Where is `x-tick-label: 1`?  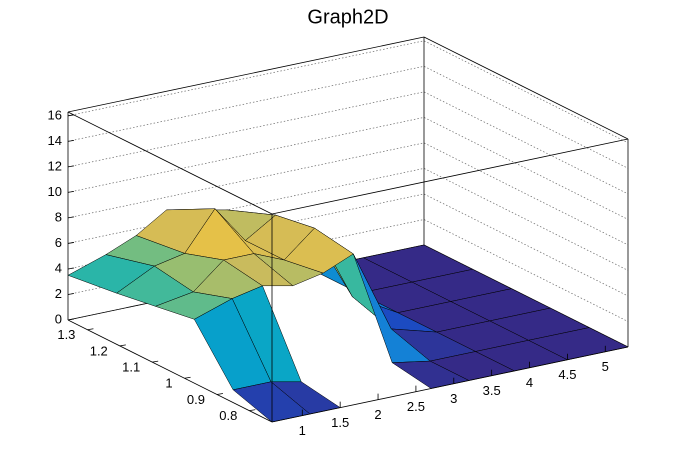
x-tick-label: 1 is located at coordinates (302, 430).